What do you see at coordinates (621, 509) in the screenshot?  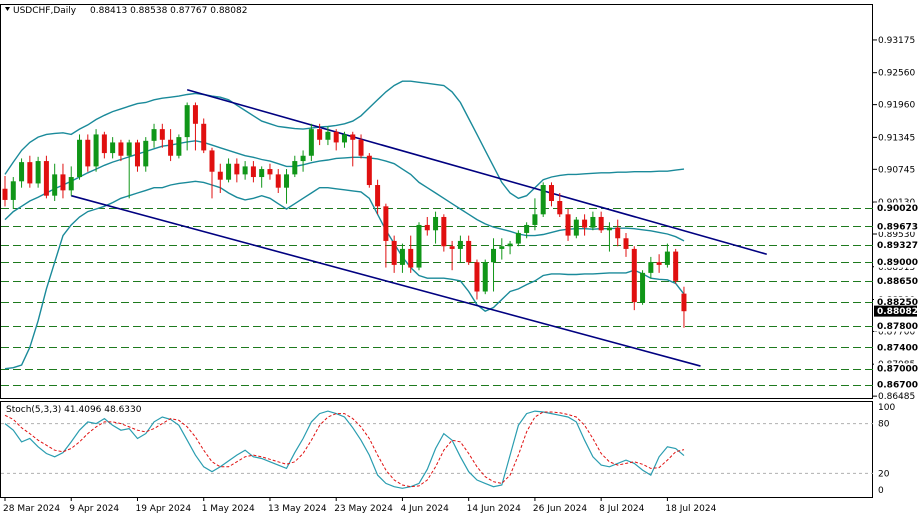 I see `date-tick-label: 8 Jul 2024` at bounding box center [621, 509].